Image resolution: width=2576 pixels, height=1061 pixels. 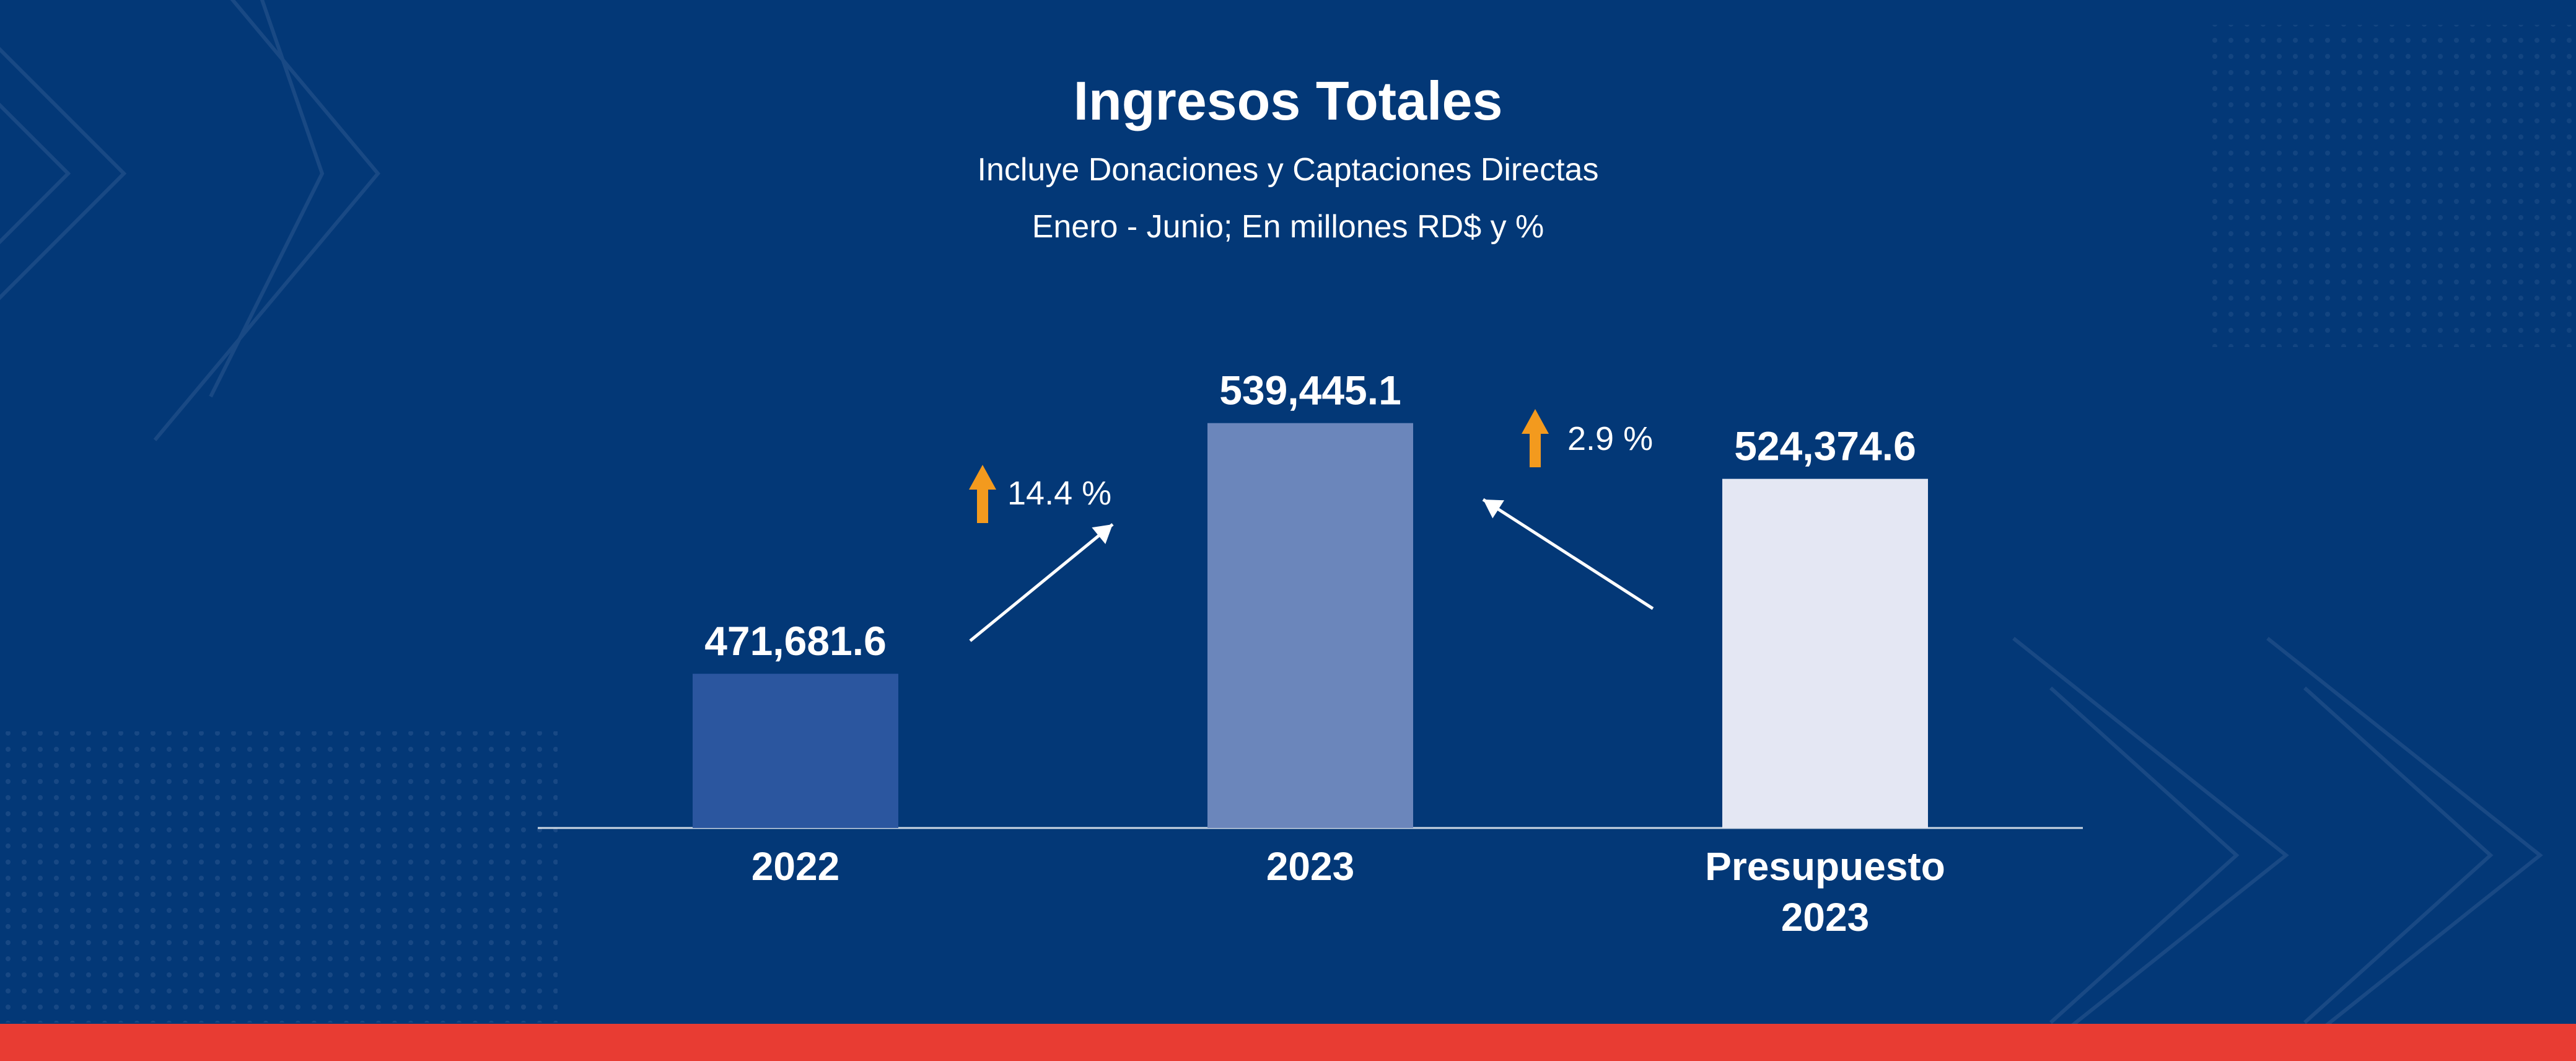 What do you see at coordinates (795, 641) in the screenshot?
I see `data-label: 471,681.6` at bounding box center [795, 641].